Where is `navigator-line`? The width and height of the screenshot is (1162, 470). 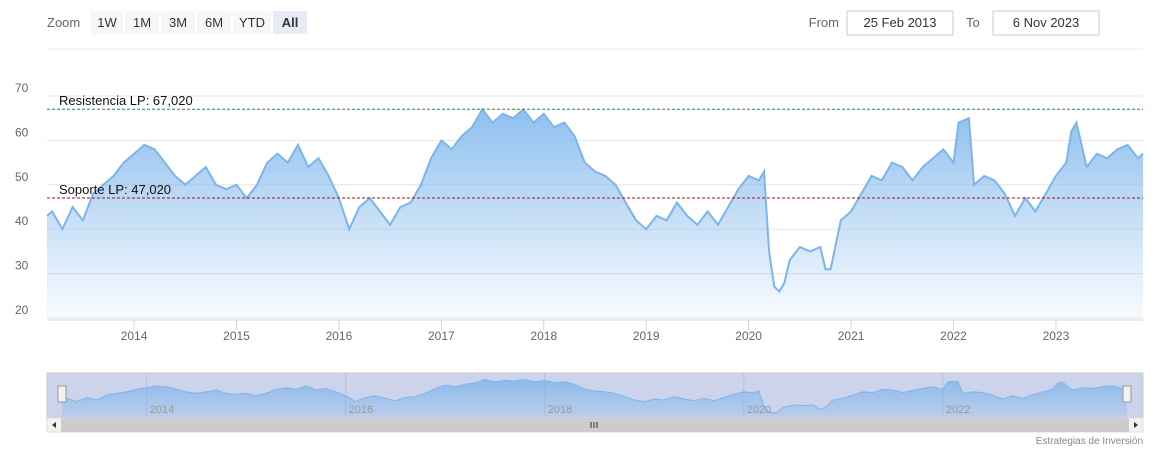
navigator-line is located at coordinates (594, 396).